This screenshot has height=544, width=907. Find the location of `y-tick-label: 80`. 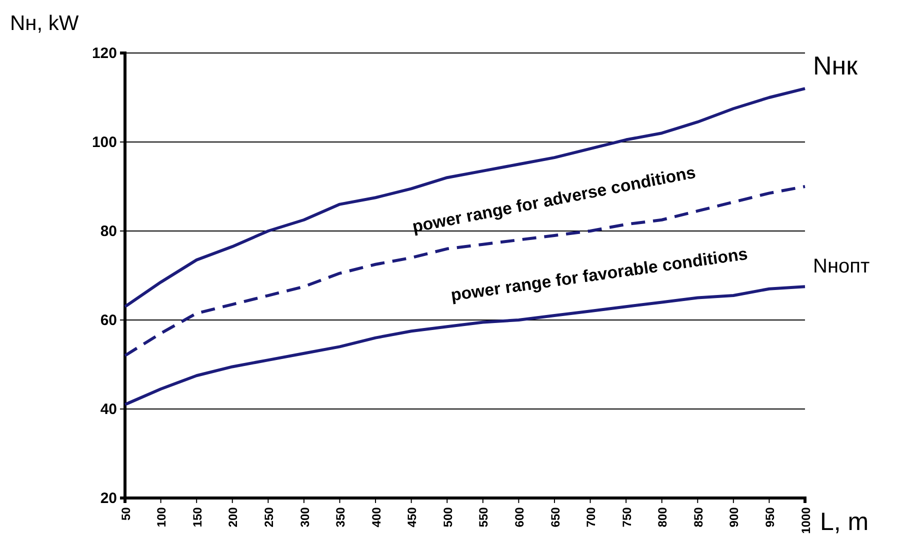

y-tick-label: 80 is located at coordinates (108, 231).